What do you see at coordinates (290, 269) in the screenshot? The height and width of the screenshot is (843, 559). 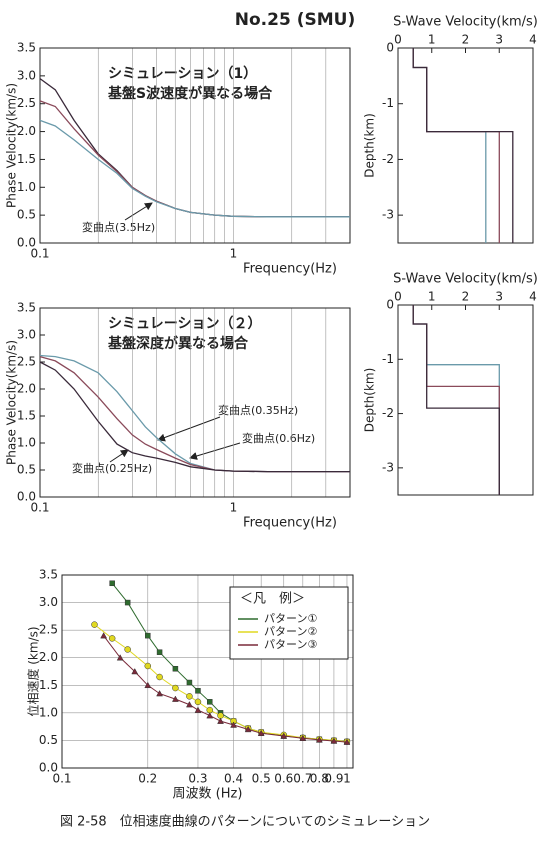 I see `x-axis-label: Frequency(Hz)` at bounding box center [290, 269].